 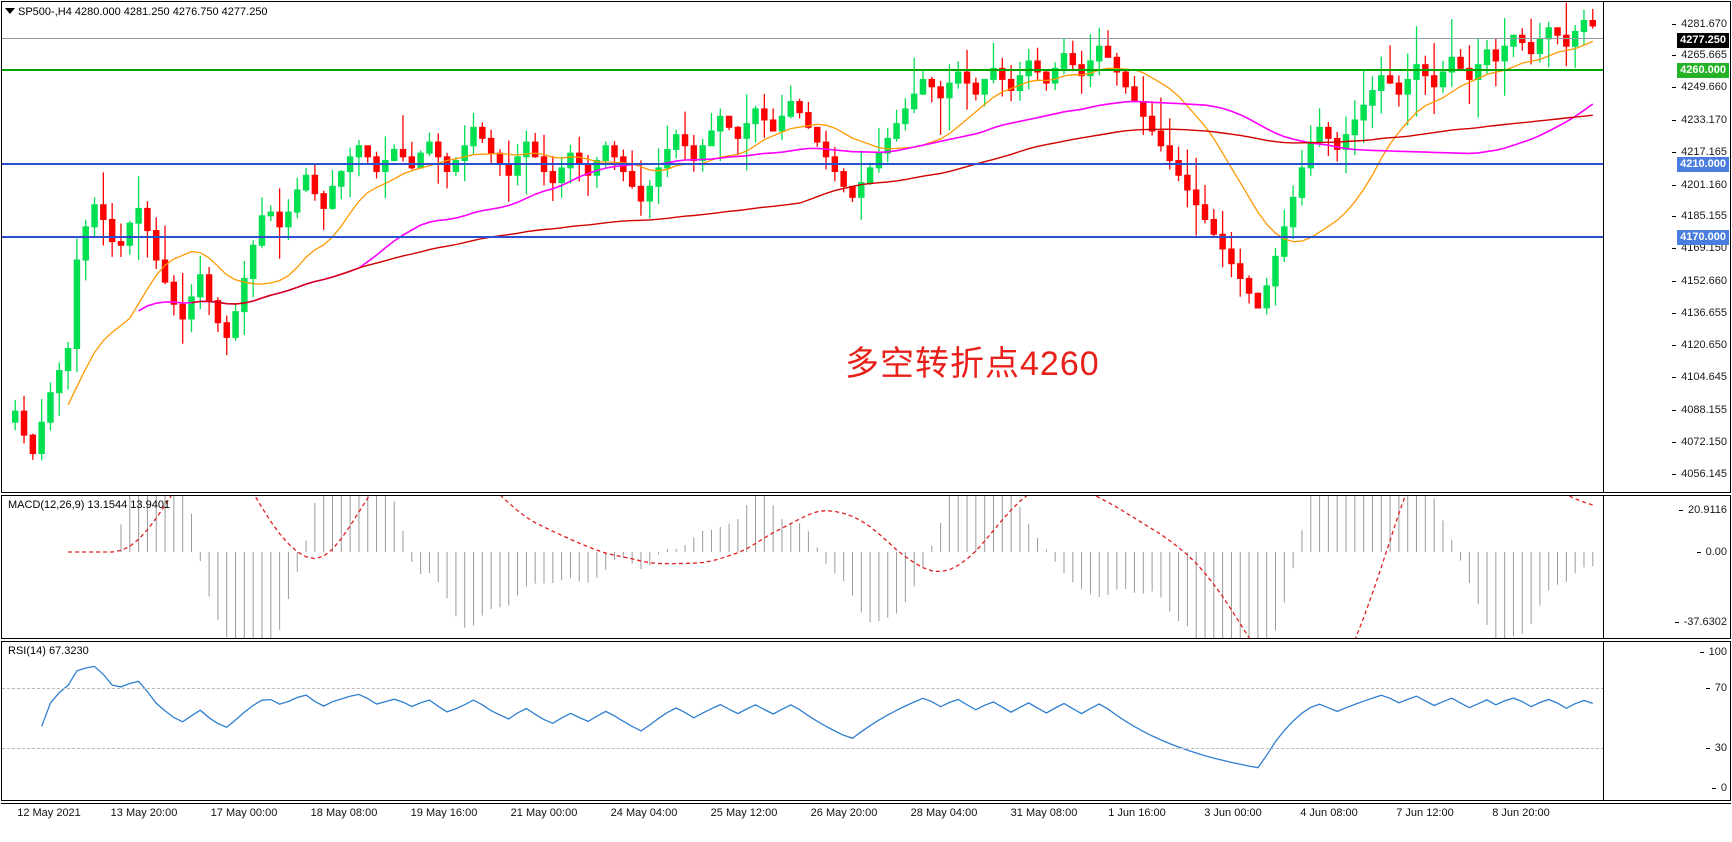 I want to click on macd-tick-label: -37.6302, so click(x=1705, y=622).